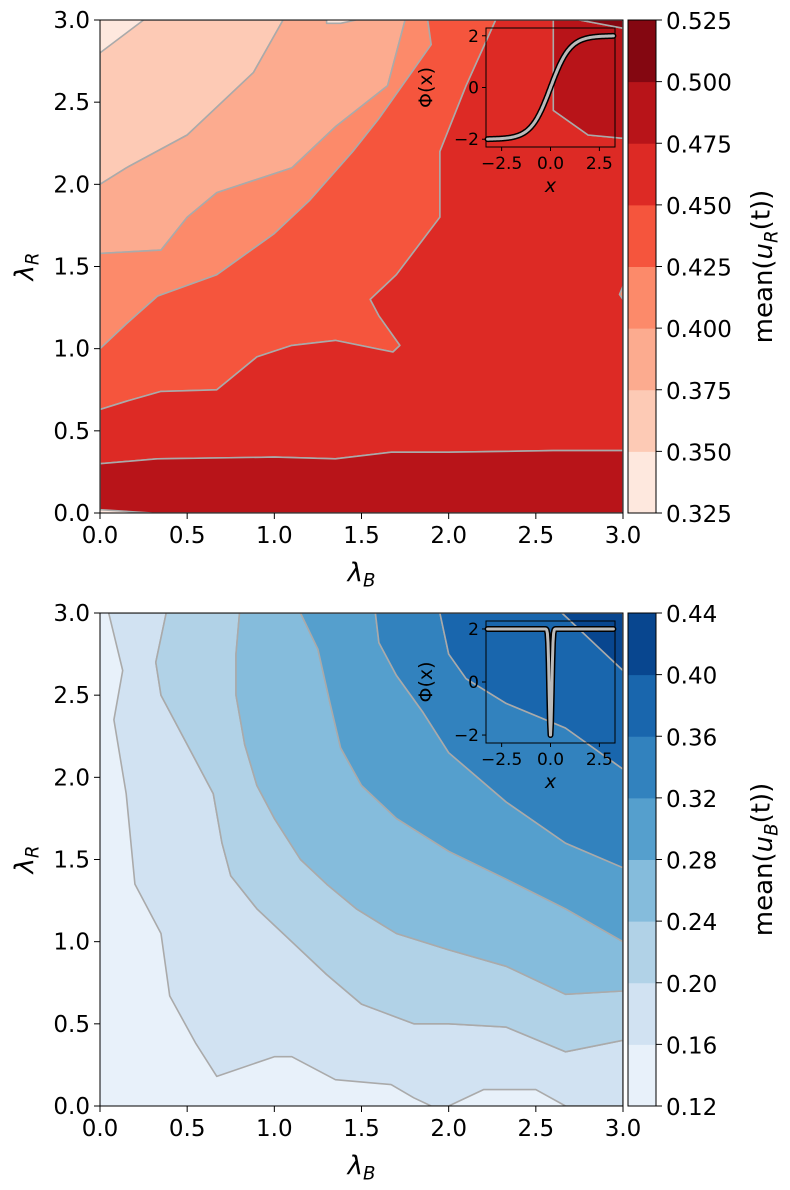 This screenshot has width=790, height=1190. Describe the element at coordinates (699, 392) in the screenshot. I see `colorbar-tick-label: 0.375` at that location.